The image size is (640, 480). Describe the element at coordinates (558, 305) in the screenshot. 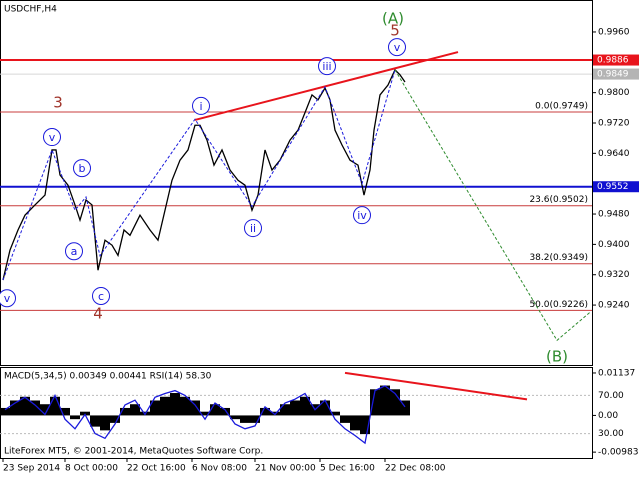

I see `fib-label: 50.0(0.9226)` at that location.